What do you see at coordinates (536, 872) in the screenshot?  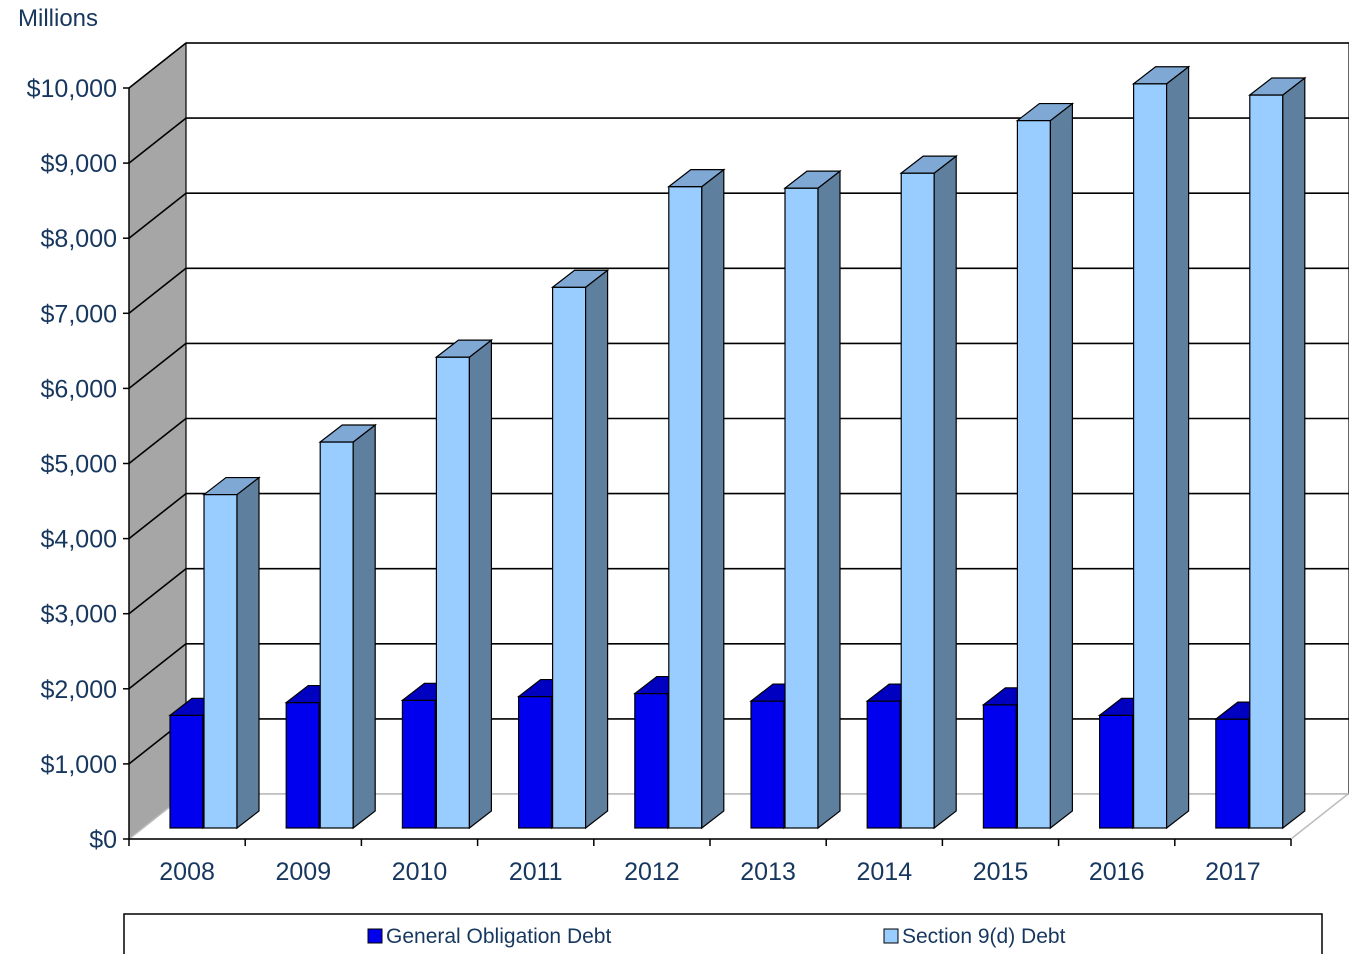 I see `x-tick-label: 2011` at bounding box center [536, 872].